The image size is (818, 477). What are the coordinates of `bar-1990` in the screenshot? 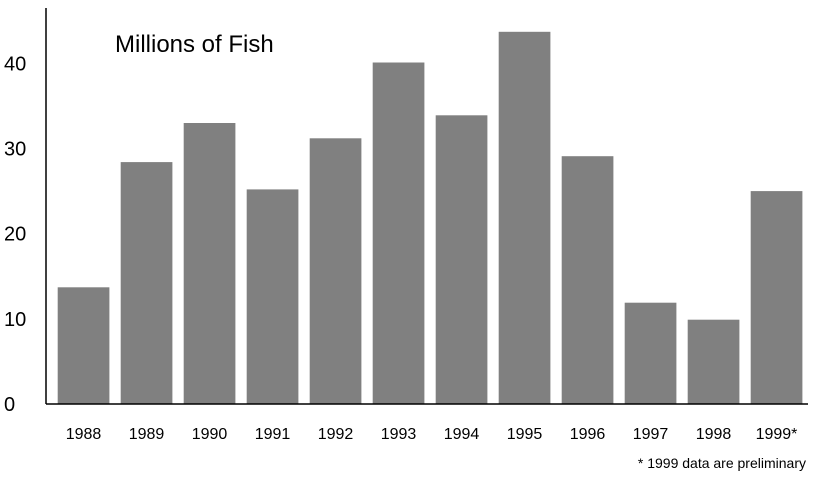 It's located at (209, 263).